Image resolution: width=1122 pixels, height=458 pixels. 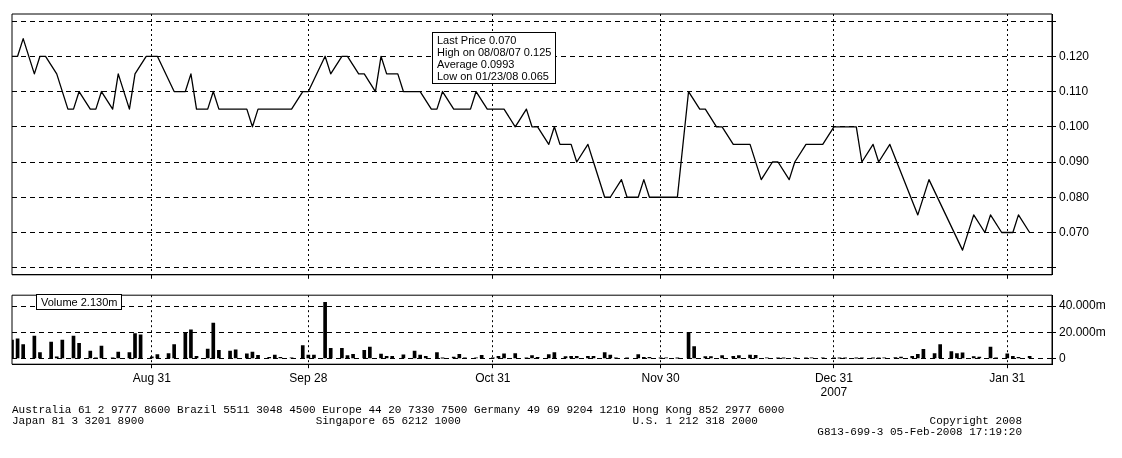 I want to click on text: G813-699-3 05-Feb-2008 17:19:20, so click(x=919, y=432).